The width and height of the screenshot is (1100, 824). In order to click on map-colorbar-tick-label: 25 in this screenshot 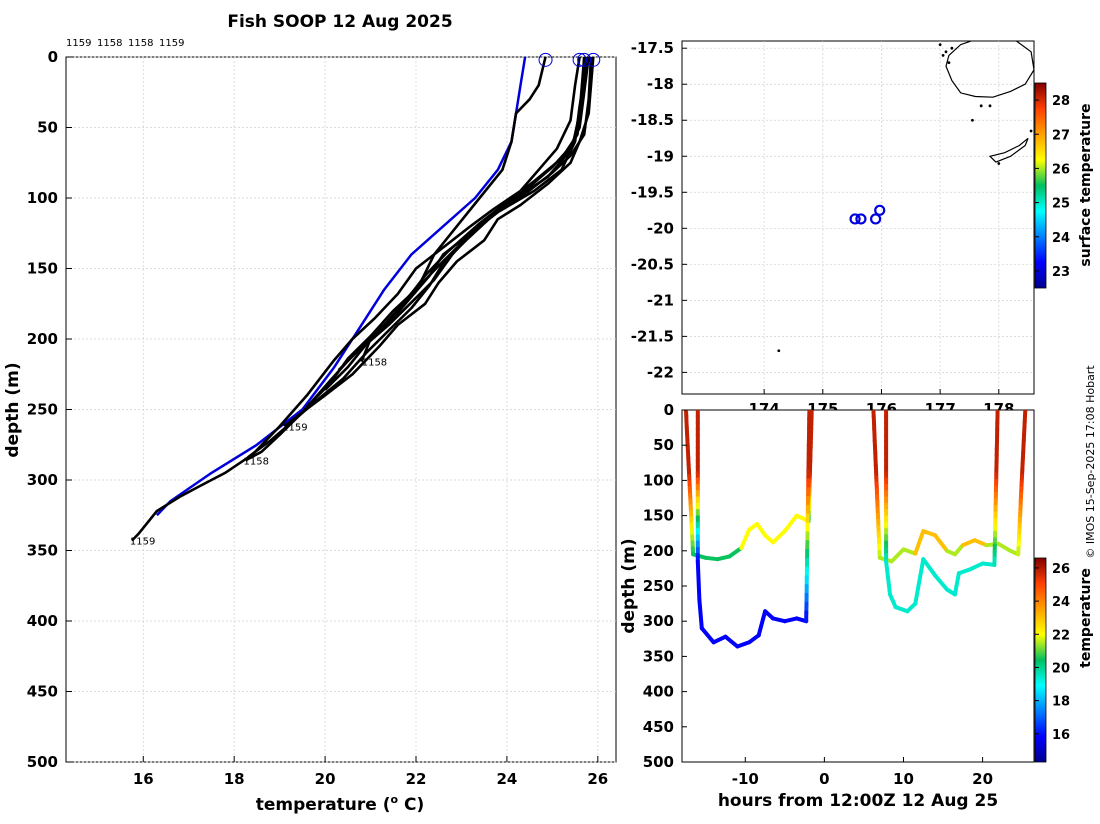, I will do `click(1061, 204)`.